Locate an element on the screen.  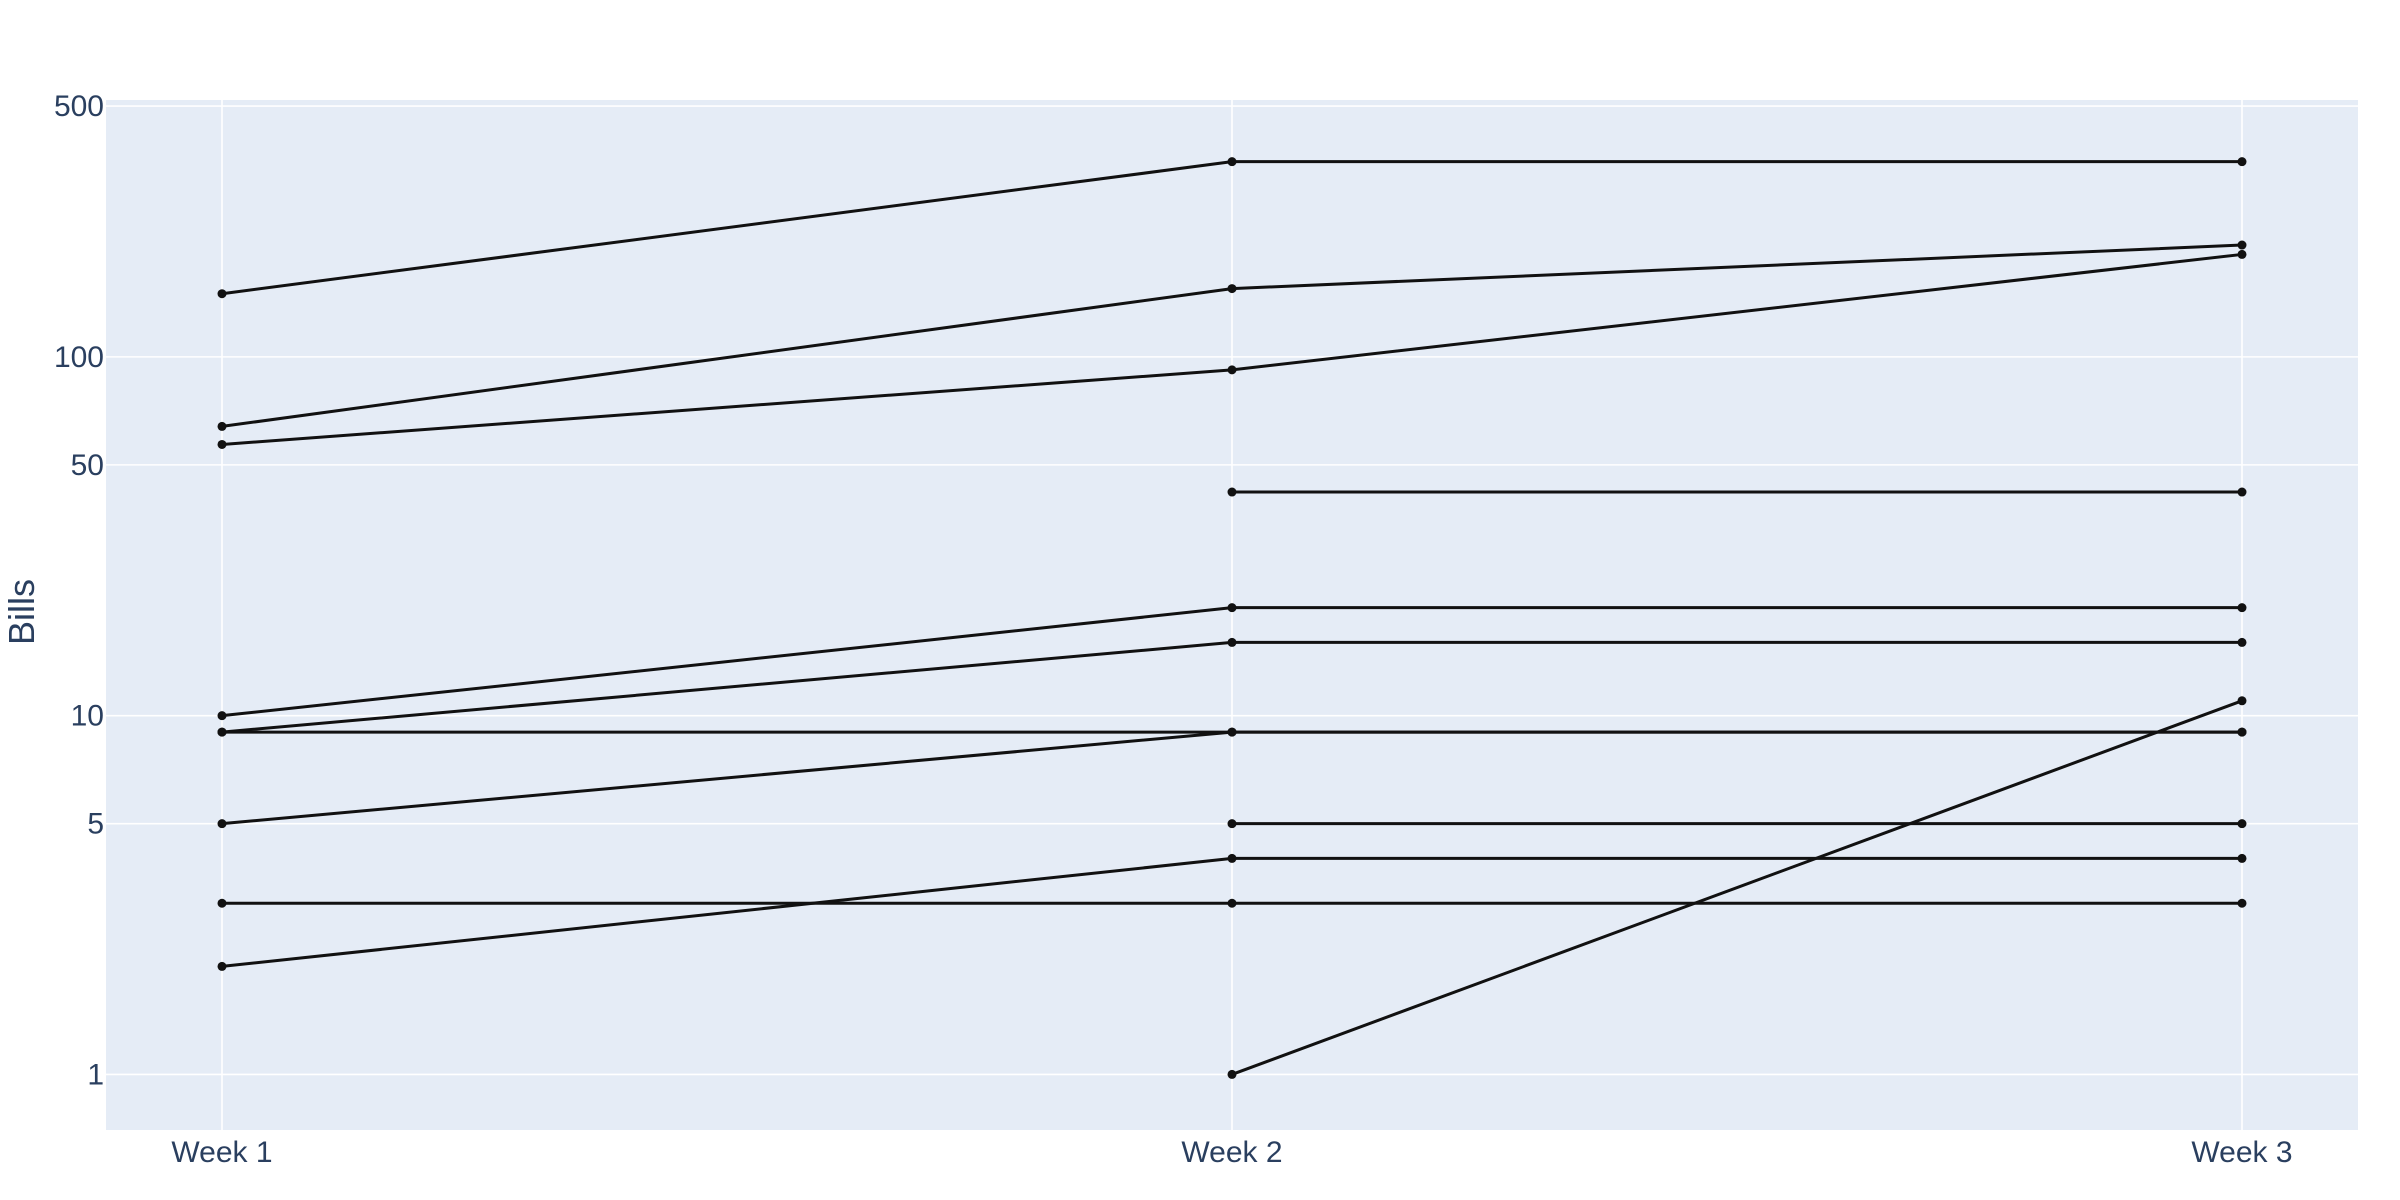
x-axis-ticks: Week 1 Week 2 Week 3 is located at coordinates (1231, 1152).